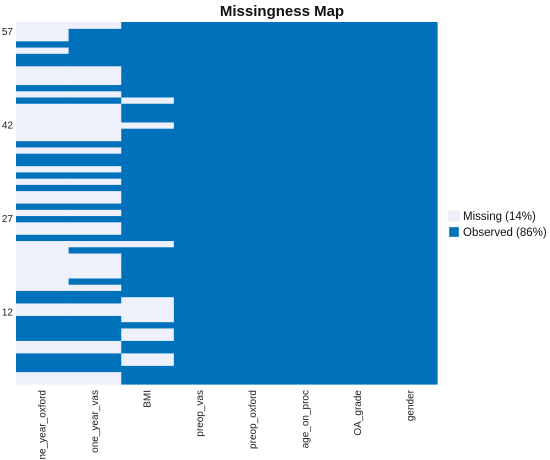 This screenshot has height=460, width=550. What do you see at coordinates (148, 312) in the screenshot?
I see `cell-BMI-row-12-missing` at bounding box center [148, 312].